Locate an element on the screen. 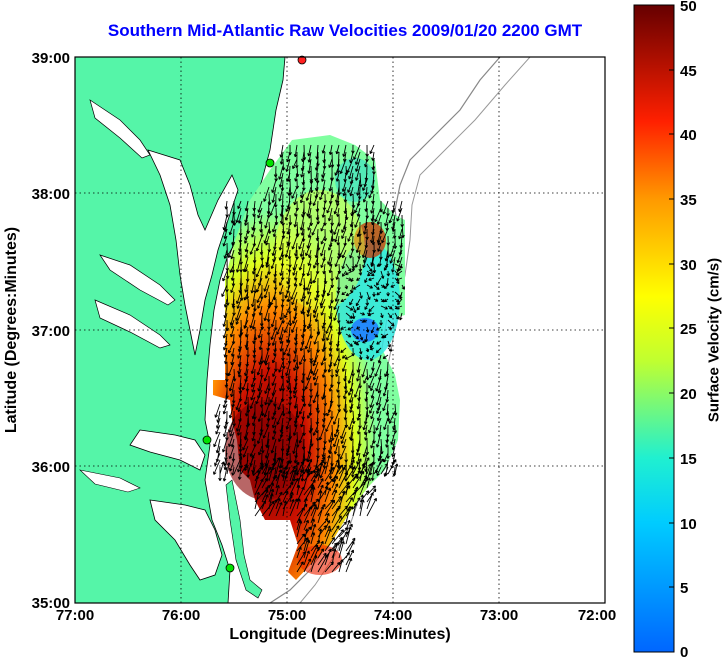 The width and height of the screenshot is (724, 659). y-tick-label: 35:00 is located at coordinates (51, 603).